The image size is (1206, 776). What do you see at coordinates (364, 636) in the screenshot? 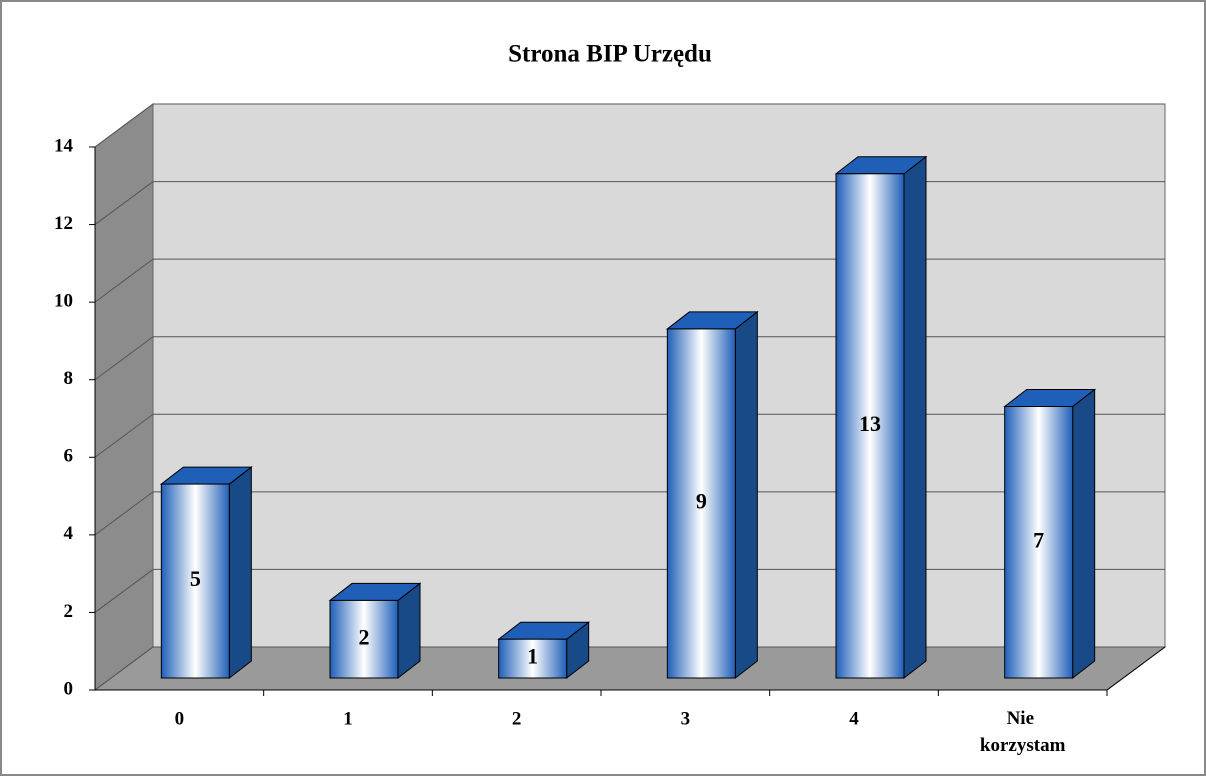
I see `data-label: 2` at bounding box center [364, 636].